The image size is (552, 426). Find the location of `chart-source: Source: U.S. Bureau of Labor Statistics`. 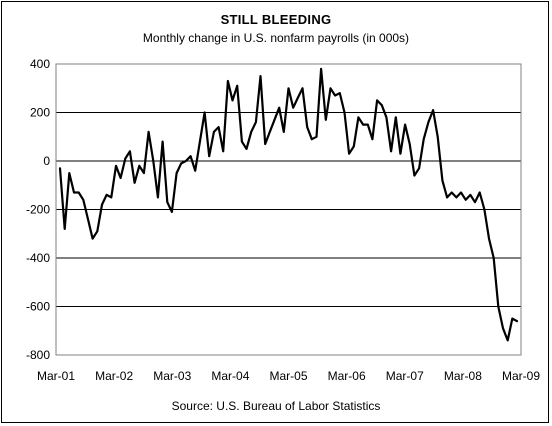

chart-source: Source: U.S. Bureau of Labor Statistics is located at coordinates (276, 406).